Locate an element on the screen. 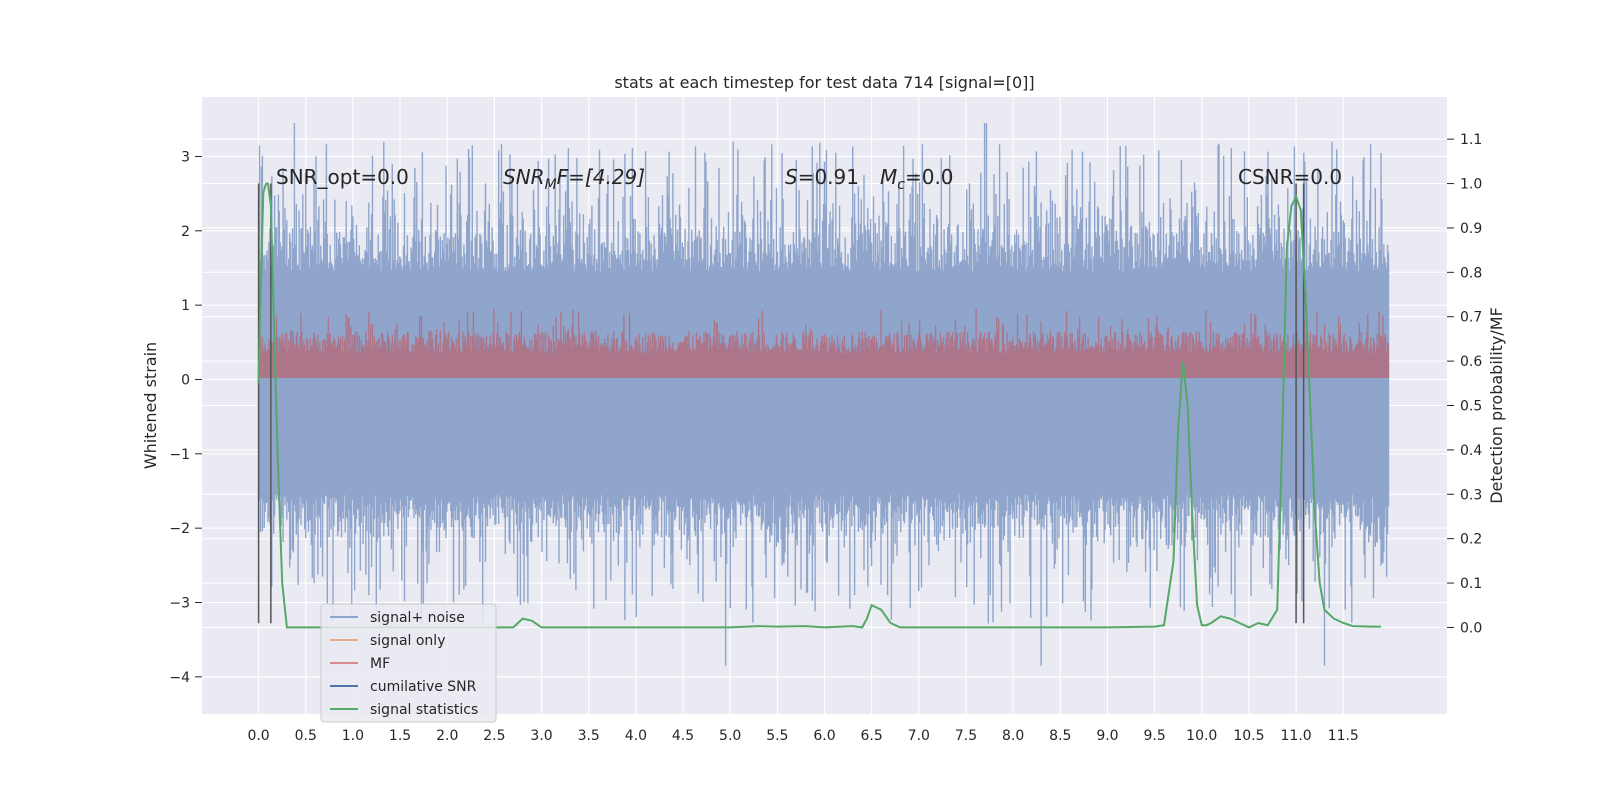 Image resolution: width=1600 pixels, height=800 pixels. x-tick-label: 5.5 is located at coordinates (777, 736).